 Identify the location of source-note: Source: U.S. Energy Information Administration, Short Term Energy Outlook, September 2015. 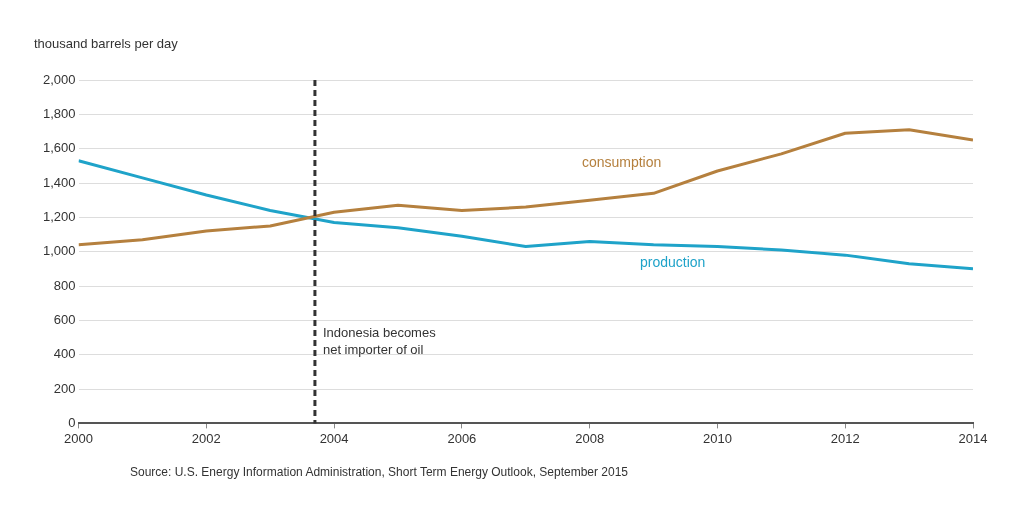
(379, 472).